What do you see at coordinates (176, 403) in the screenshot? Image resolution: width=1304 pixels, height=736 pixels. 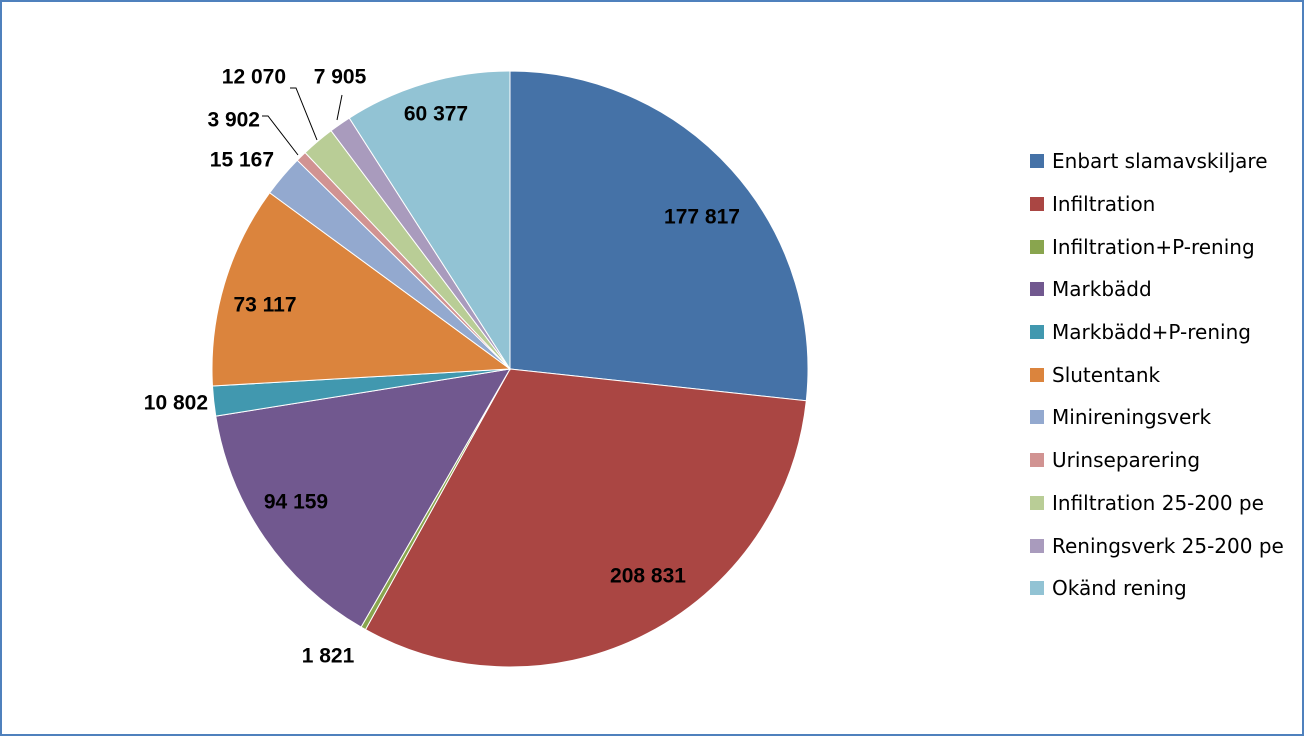 I see `data-label-5: 10 802` at bounding box center [176, 403].